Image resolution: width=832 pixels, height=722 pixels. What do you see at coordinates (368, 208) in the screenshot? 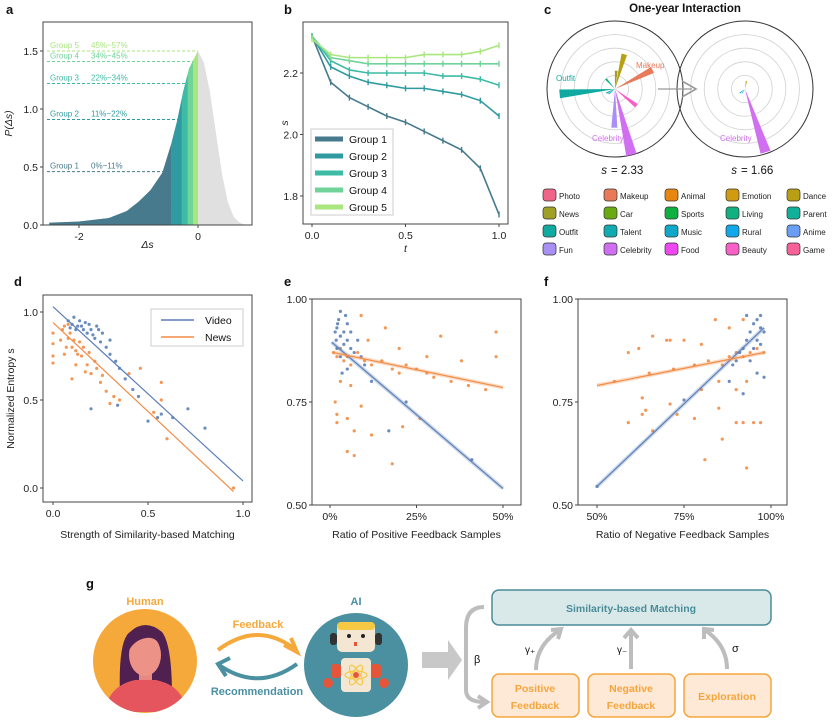
I see `legend-label: Group 5` at bounding box center [368, 208].